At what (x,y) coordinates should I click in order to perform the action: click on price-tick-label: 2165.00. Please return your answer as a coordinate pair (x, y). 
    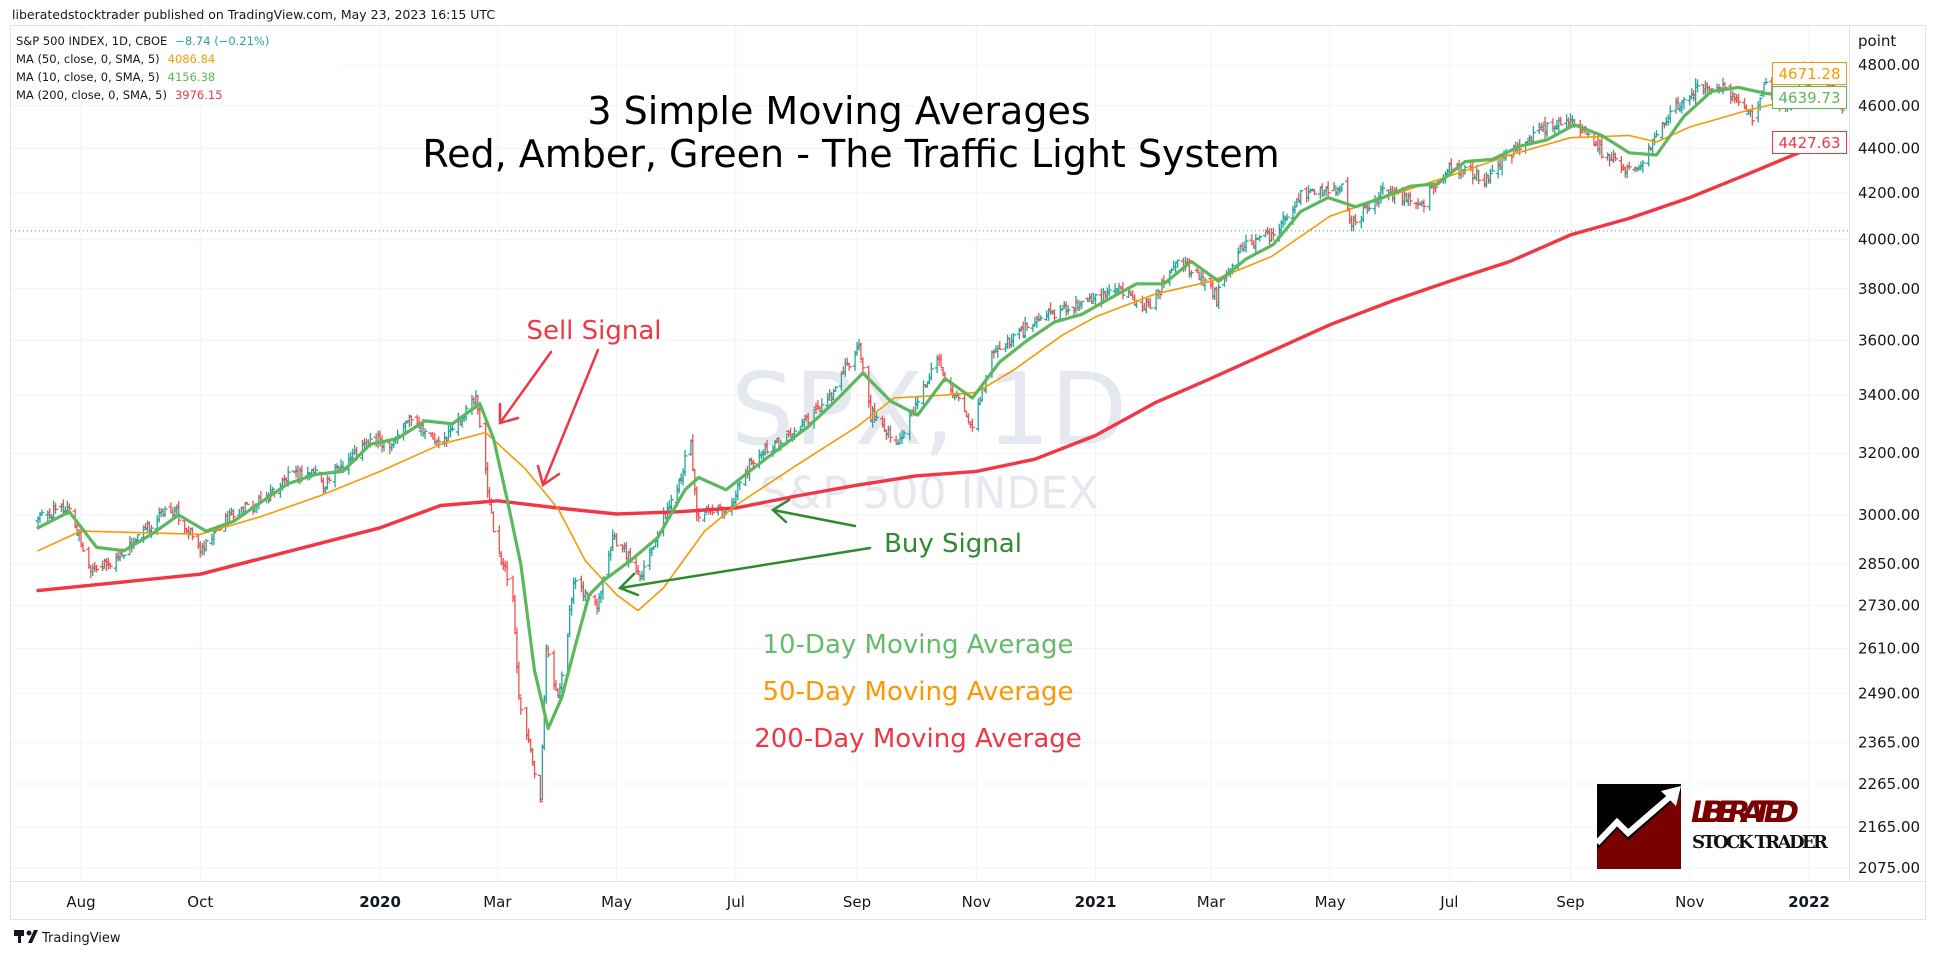
    Looking at the image, I should click on (1889, 827).